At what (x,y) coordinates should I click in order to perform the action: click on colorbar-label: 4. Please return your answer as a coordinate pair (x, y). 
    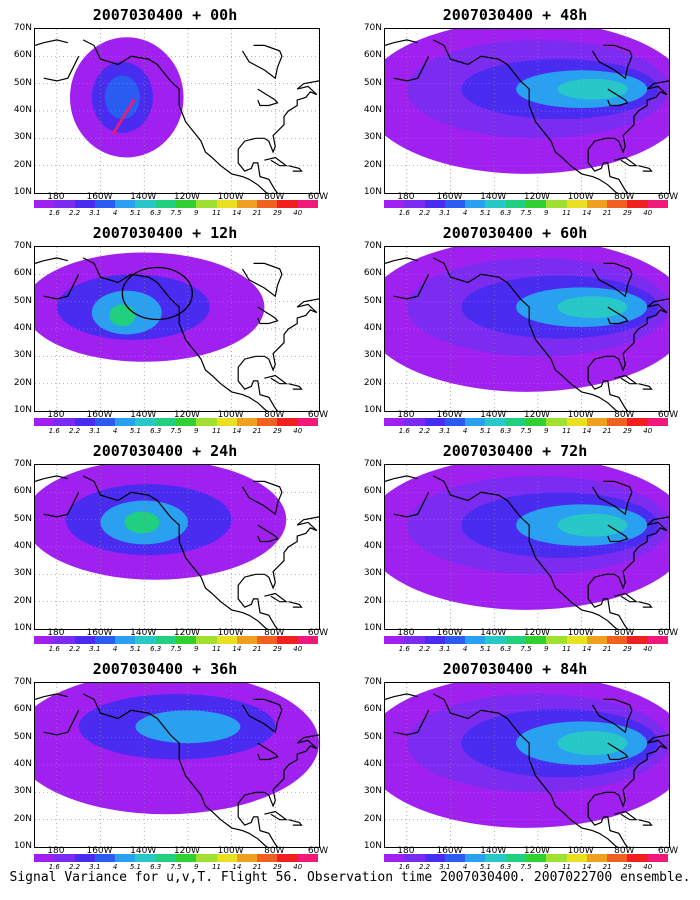
    Looking at the image, I should click on (465, 649).